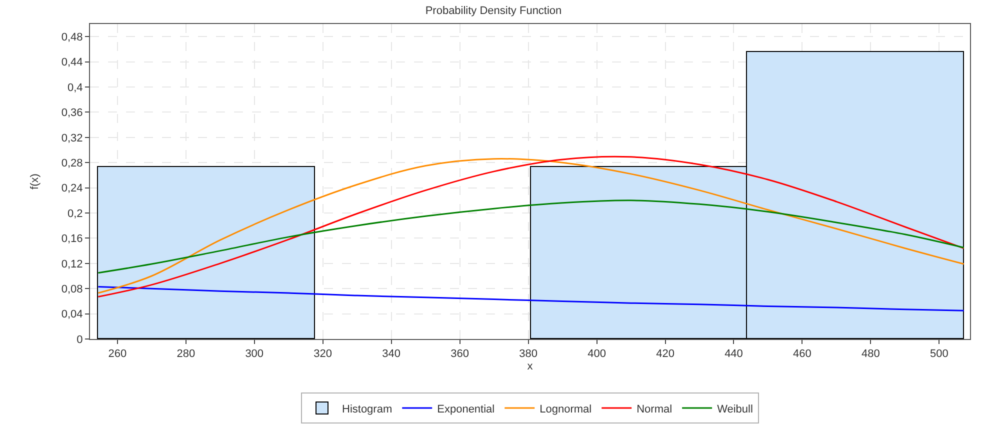 This screenshot has width=987, height=436. What do you see at coordinates (72, 289) in the screenshot?
I see `y-tick-label: 0,08` at bounding box center [72, 289].